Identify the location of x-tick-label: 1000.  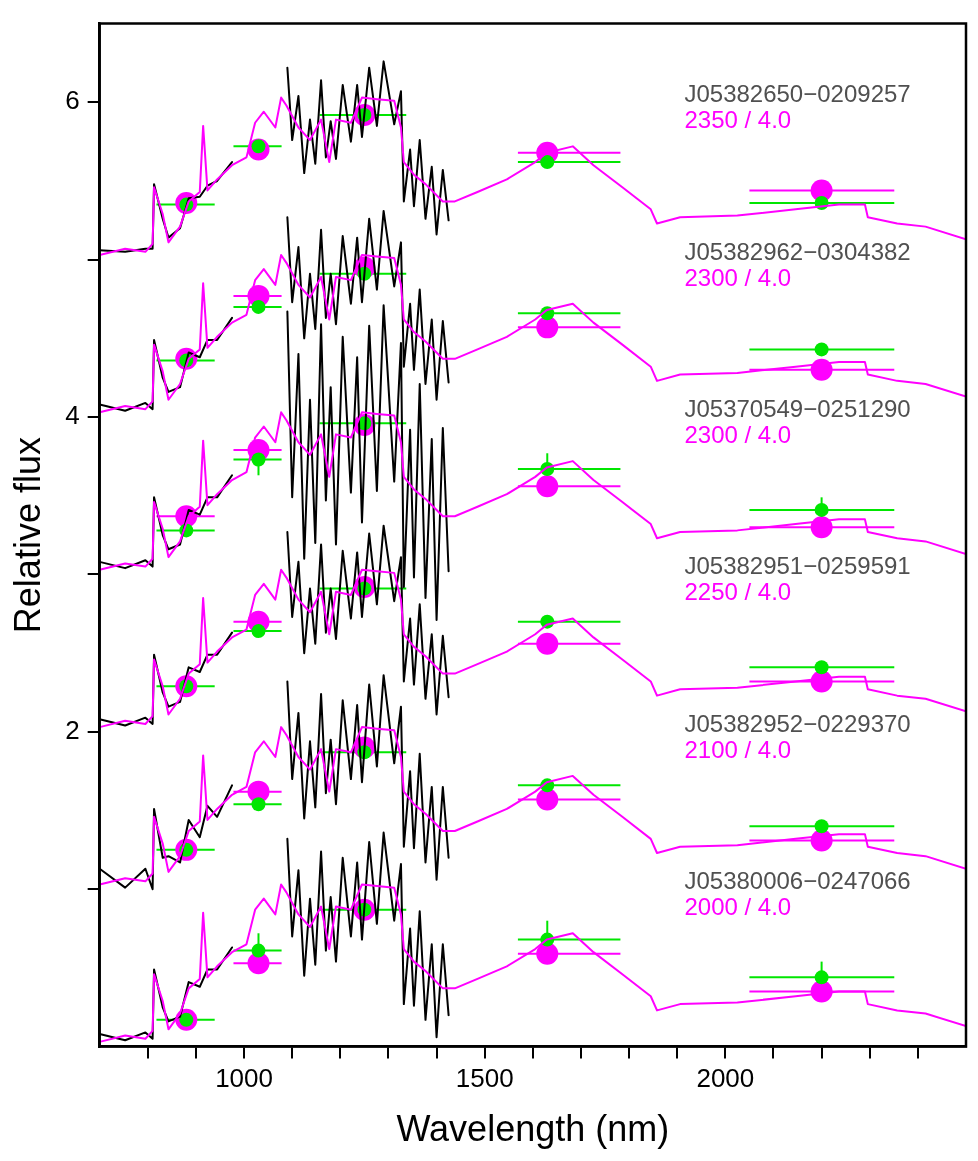
(244, 1078).